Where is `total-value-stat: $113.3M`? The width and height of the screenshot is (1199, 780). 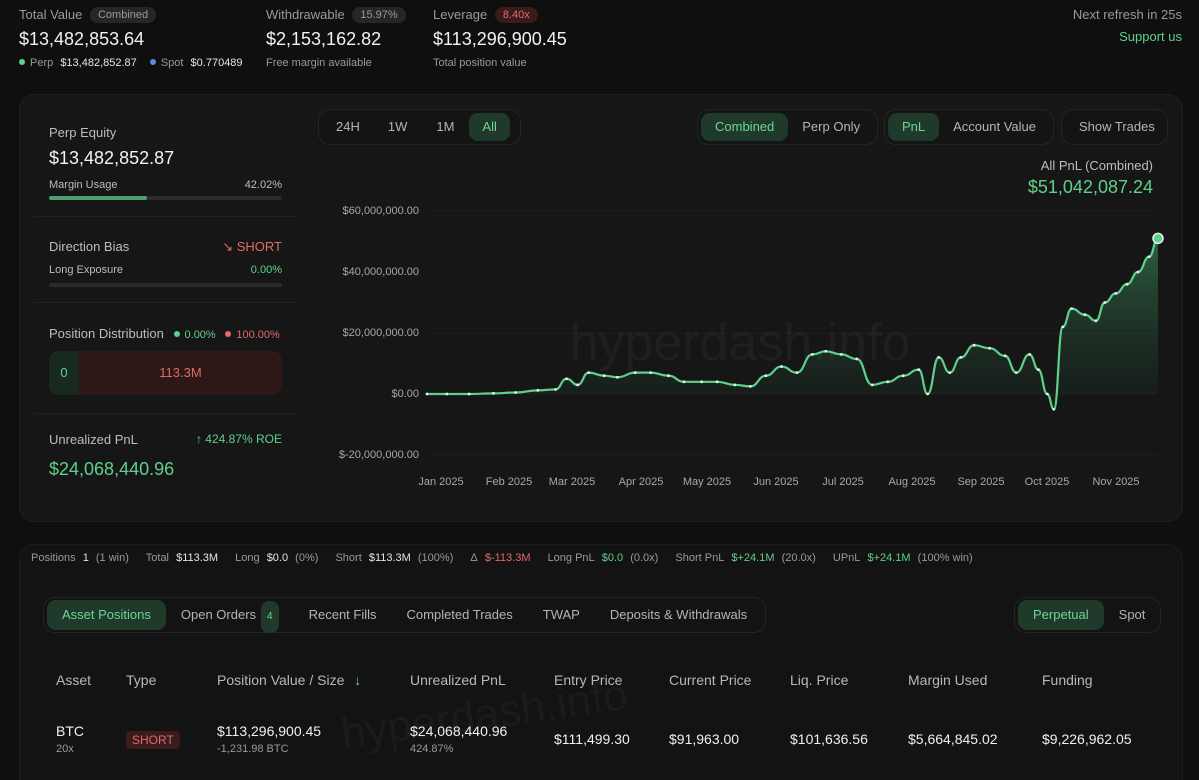 total-value-stat: $113.3M is located at coordinates (197, 558).